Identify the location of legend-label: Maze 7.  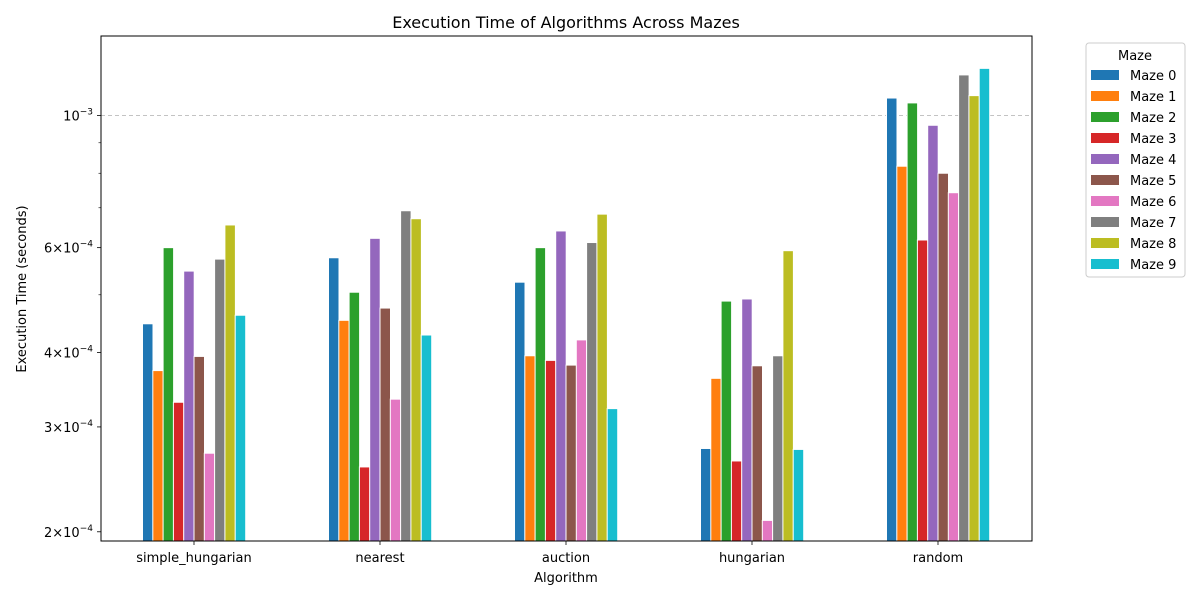
(1153, 223).